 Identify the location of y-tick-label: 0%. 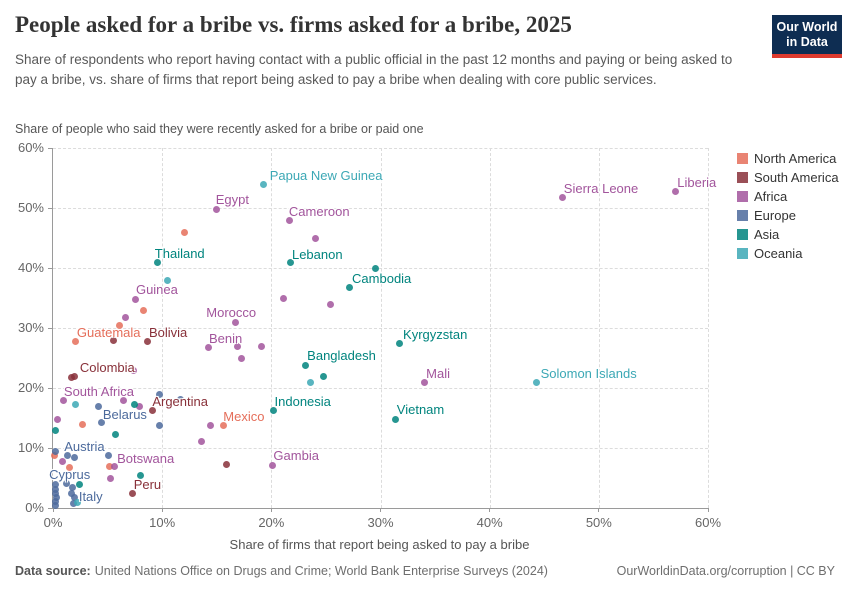
(34, 507).